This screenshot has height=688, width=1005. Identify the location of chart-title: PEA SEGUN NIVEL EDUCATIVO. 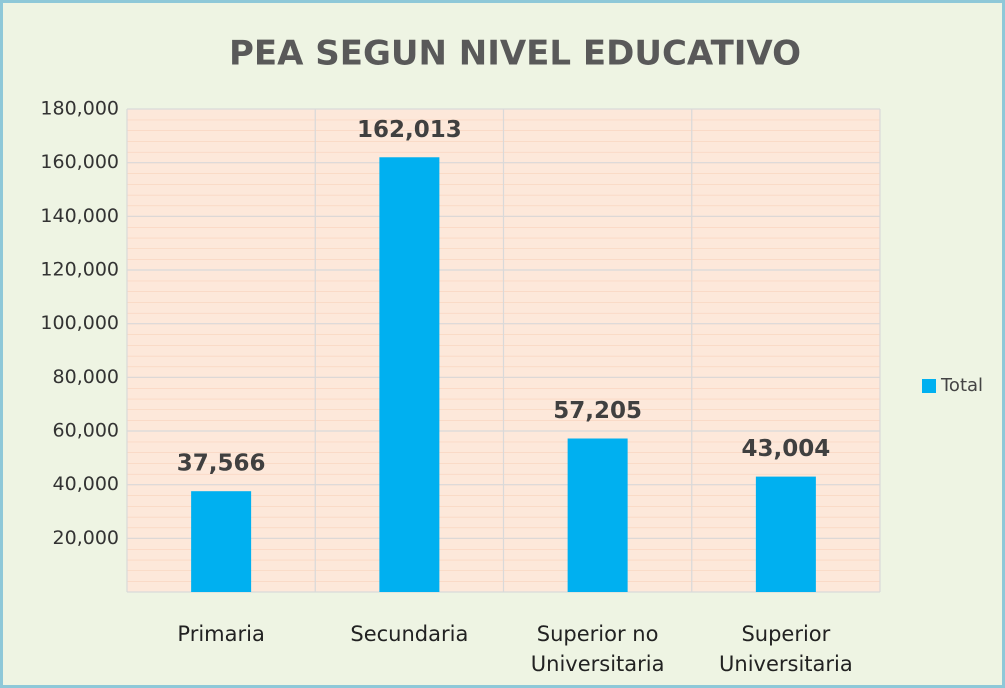
(515, 54).